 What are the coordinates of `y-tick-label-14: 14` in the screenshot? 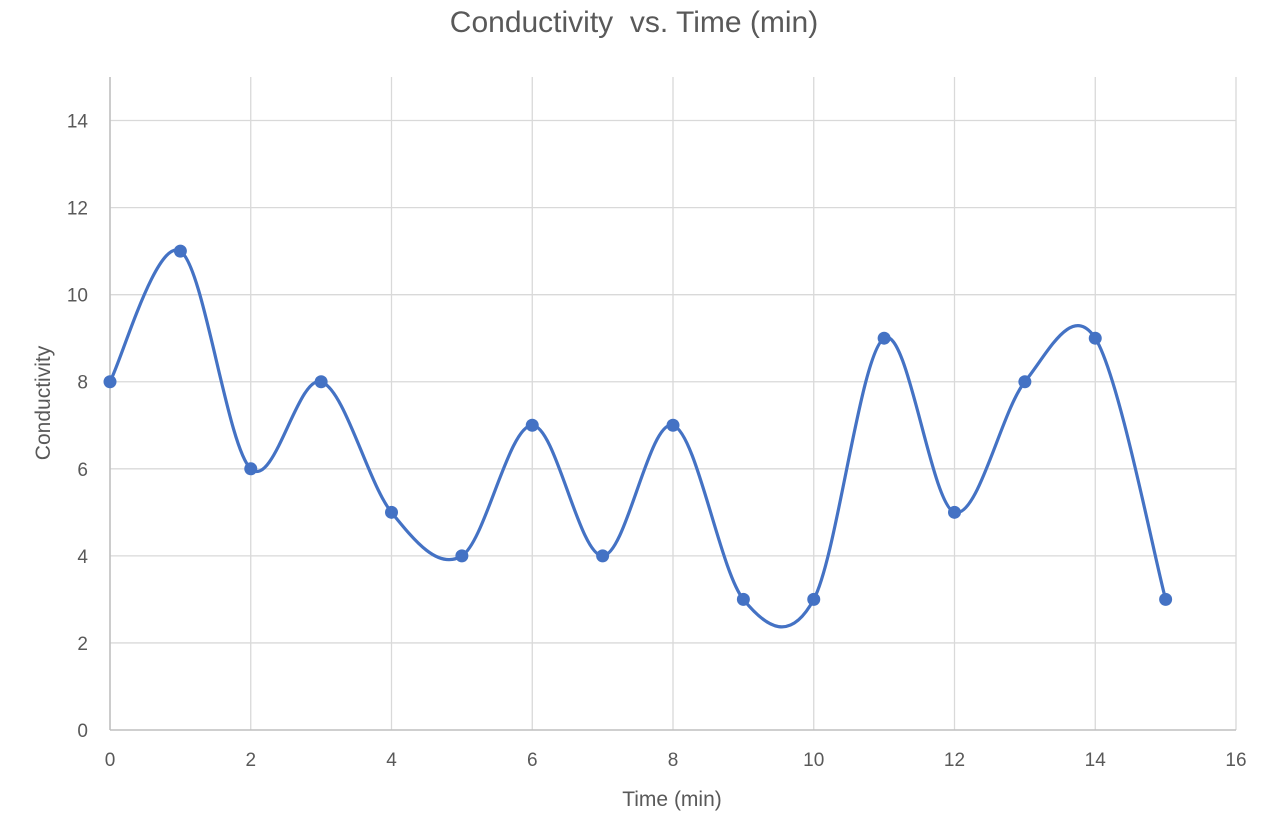 It's located at (78, 122).